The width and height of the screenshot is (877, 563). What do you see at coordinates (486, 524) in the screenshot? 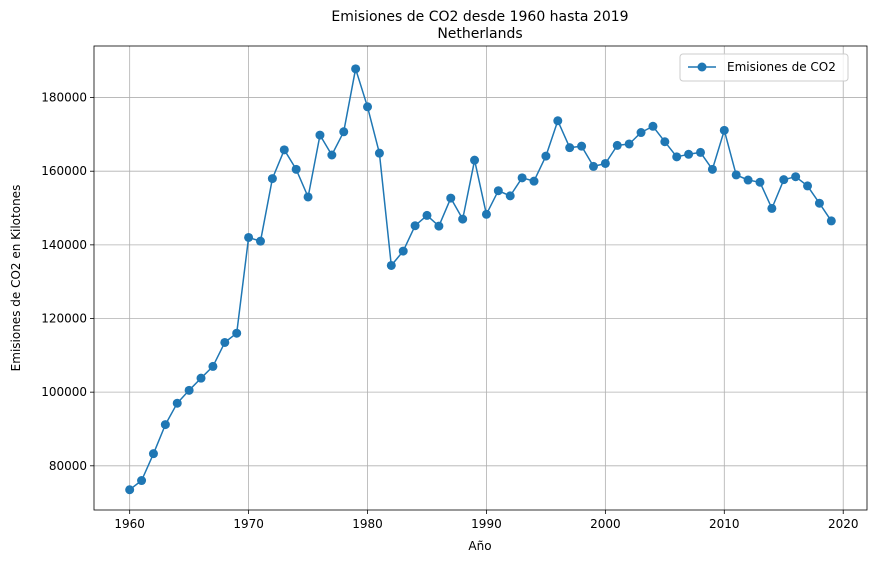
I see `x-tick-label: 1990` at bounding box center [486, 524].